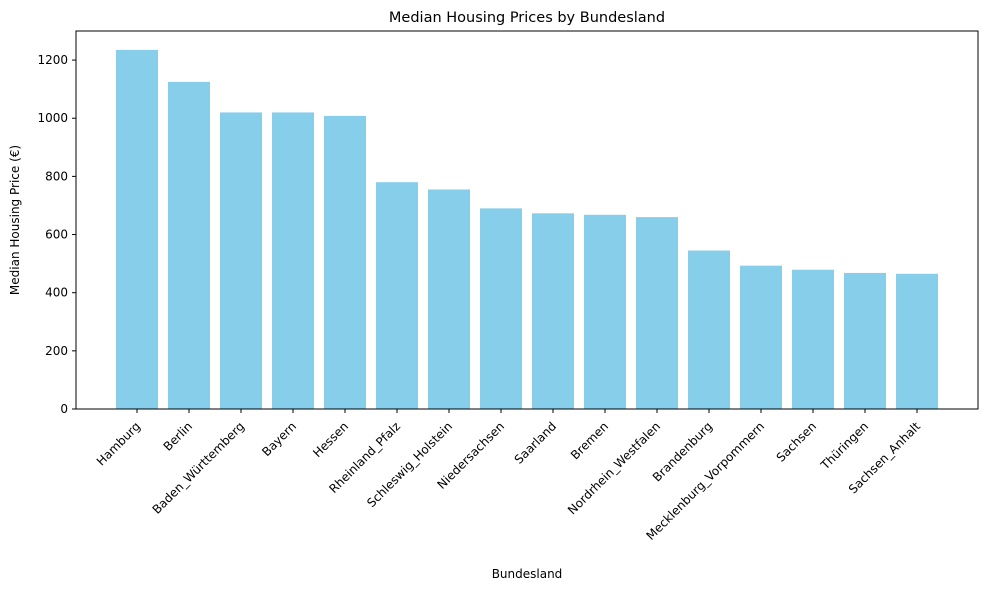 The width and height of the screenshot is (989, 590). What do you see at coordinates (409, 464) in the screenshot?
I see `x-tick-label: Schleswig_Holstein` at bounding box center [409, 464].